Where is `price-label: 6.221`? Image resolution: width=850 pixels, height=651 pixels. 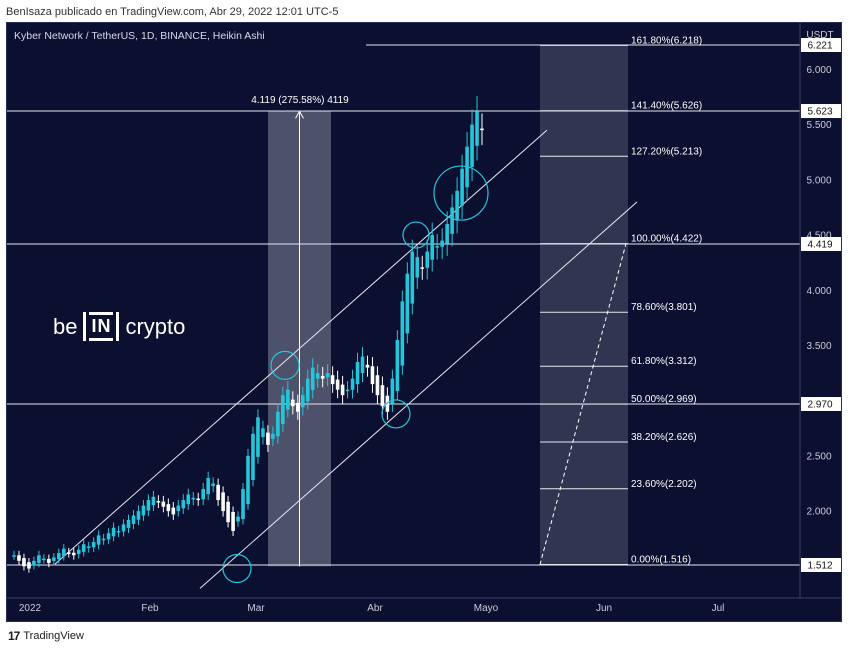 price-label: 6.221 is located at coordinates (819, 46).